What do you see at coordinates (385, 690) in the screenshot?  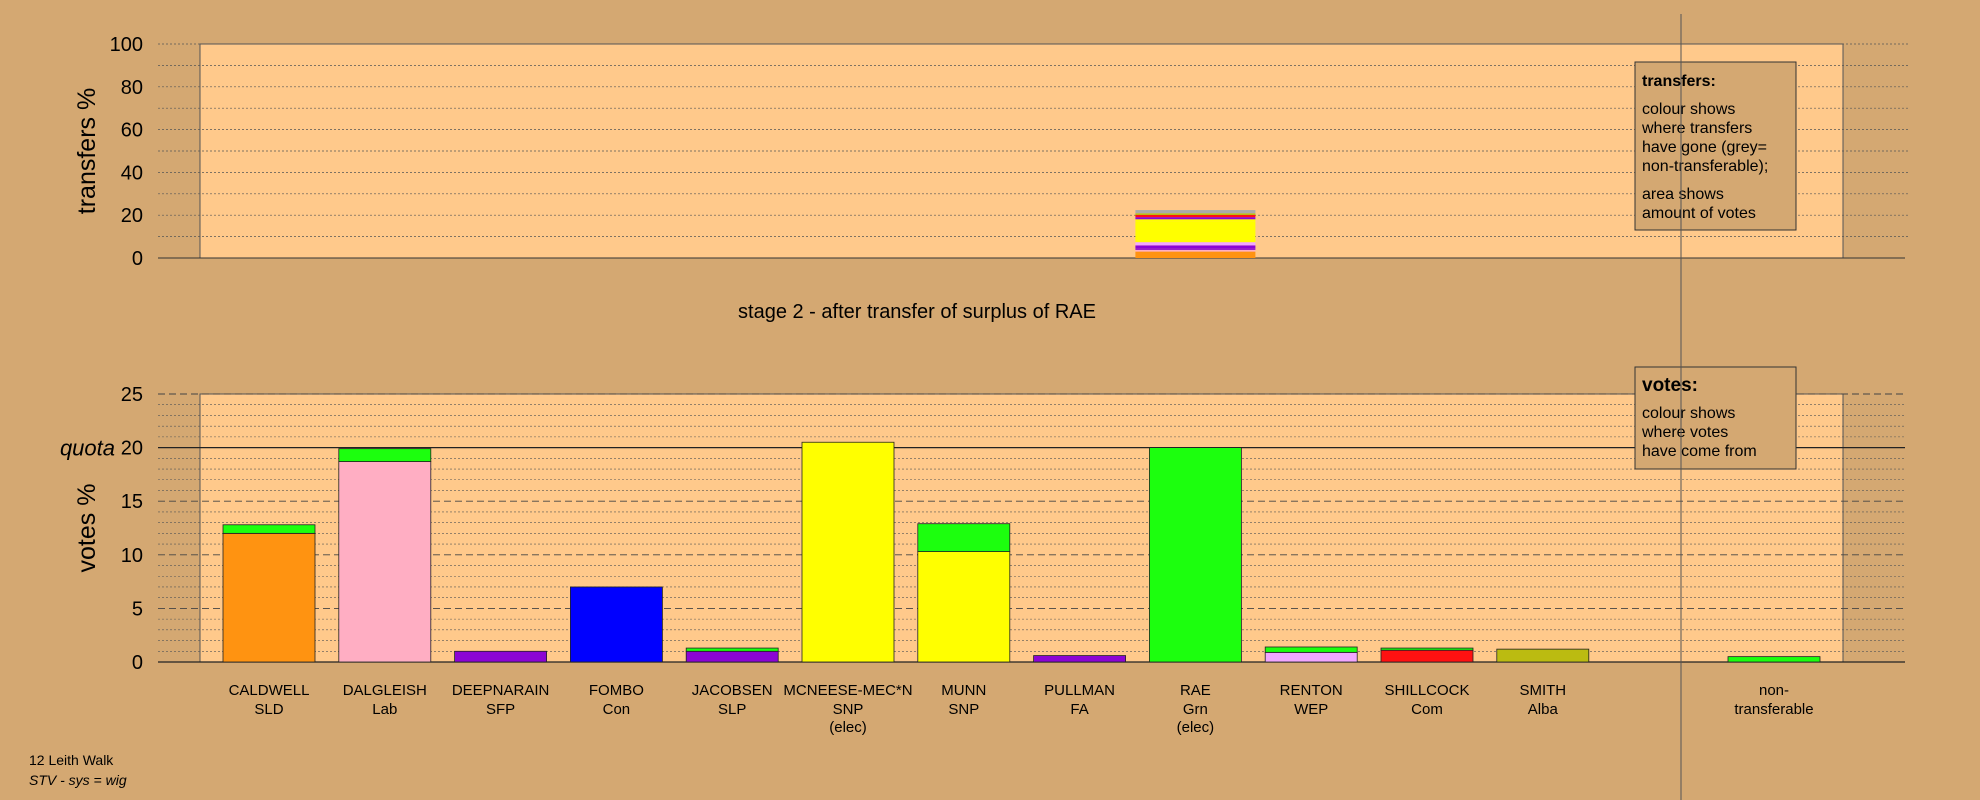 I see `candidate-name-label: DALGLEISH` at bounding box center [385, 690].